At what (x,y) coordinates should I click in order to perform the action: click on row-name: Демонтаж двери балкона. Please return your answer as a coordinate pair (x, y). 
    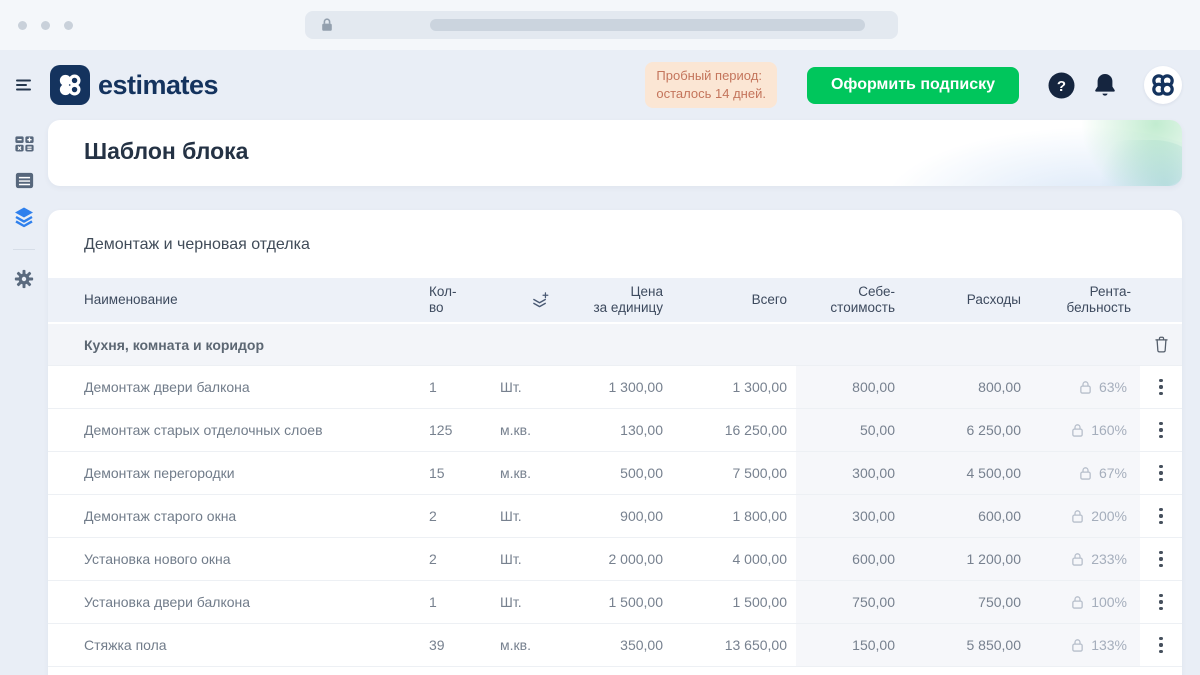
    Looking at the image, I should click on (167, 387).